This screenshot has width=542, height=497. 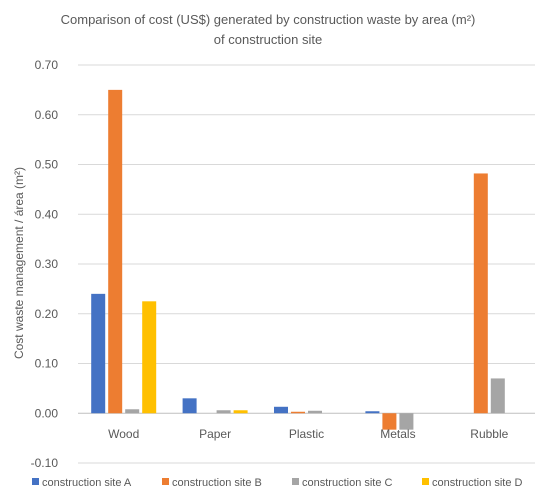 What do you see at coordinates (397, 434) in the screenshot?
I see `x-category-label: Metals` at bounding box center [397, 434].